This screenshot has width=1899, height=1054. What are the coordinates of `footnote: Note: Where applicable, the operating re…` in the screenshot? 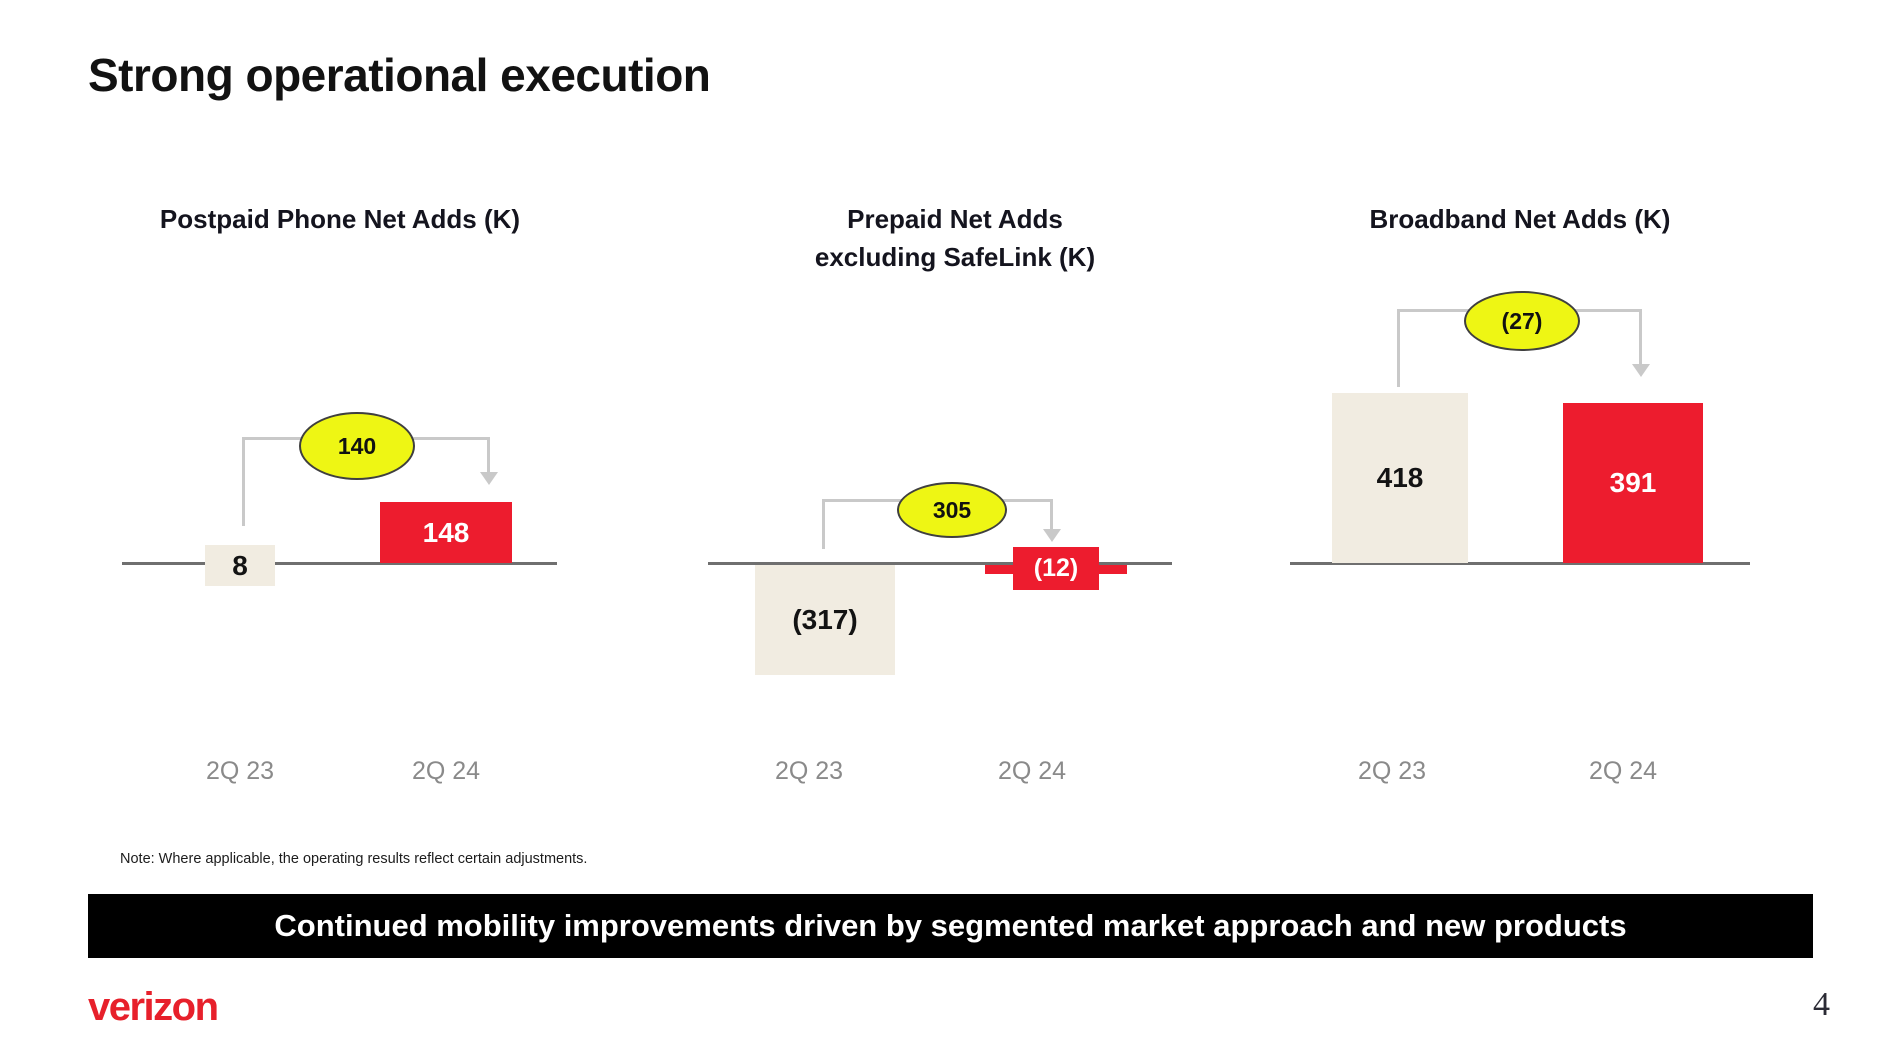 It's located at (354, 859).